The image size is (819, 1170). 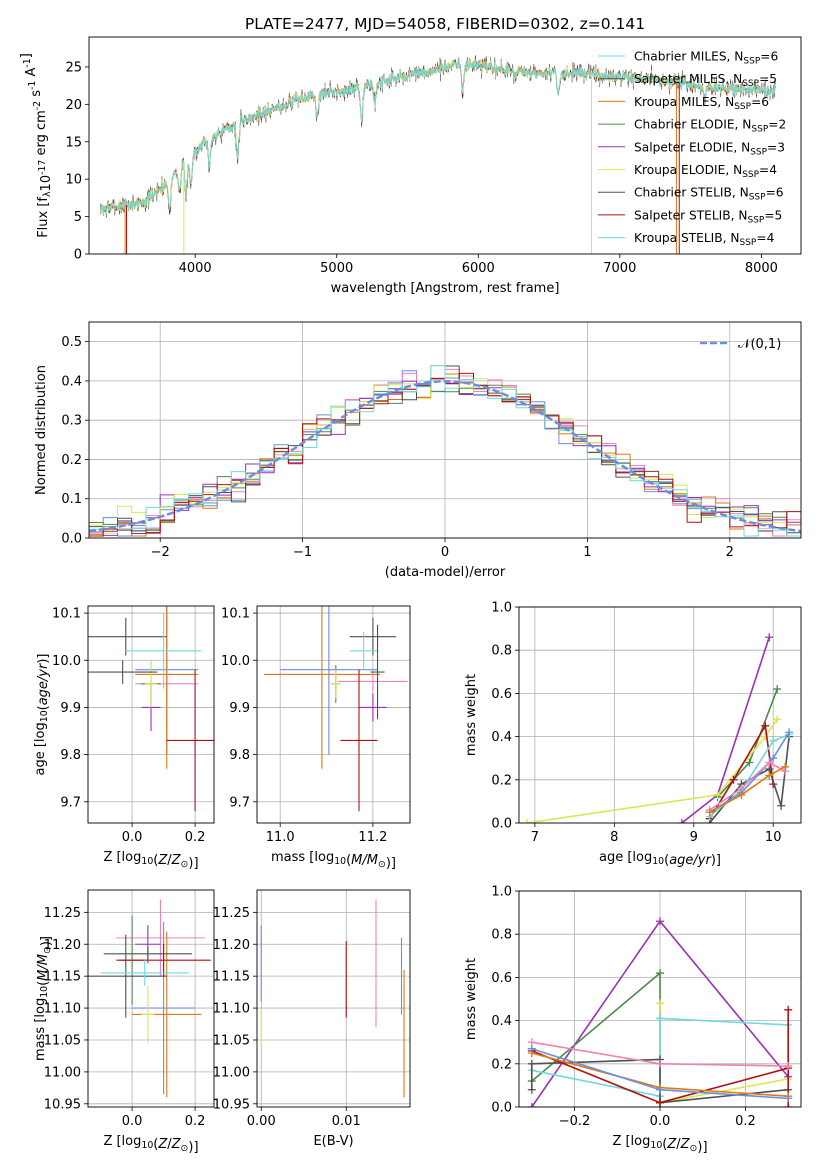 I want to click on legend: 𝒩(0,1), so click(x=740, y=344).